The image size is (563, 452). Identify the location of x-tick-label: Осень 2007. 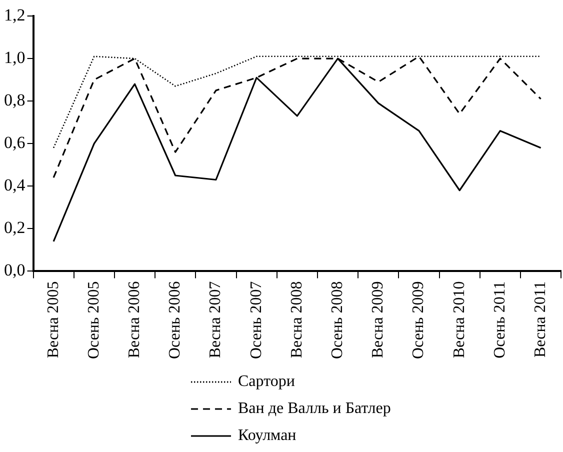
(256, 320).